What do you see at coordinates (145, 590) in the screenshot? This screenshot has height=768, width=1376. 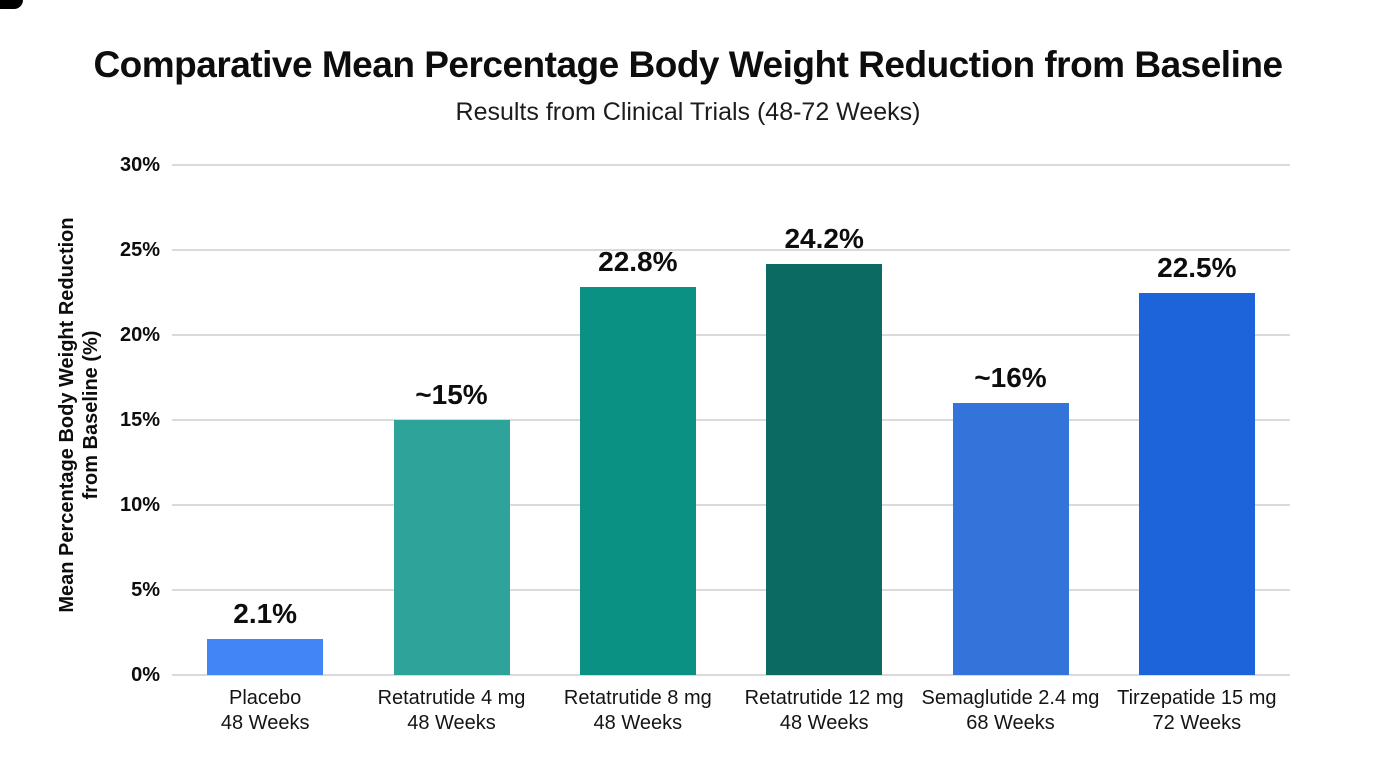 I see `y-tick-label: 5%` at bounding box center [145, 590].